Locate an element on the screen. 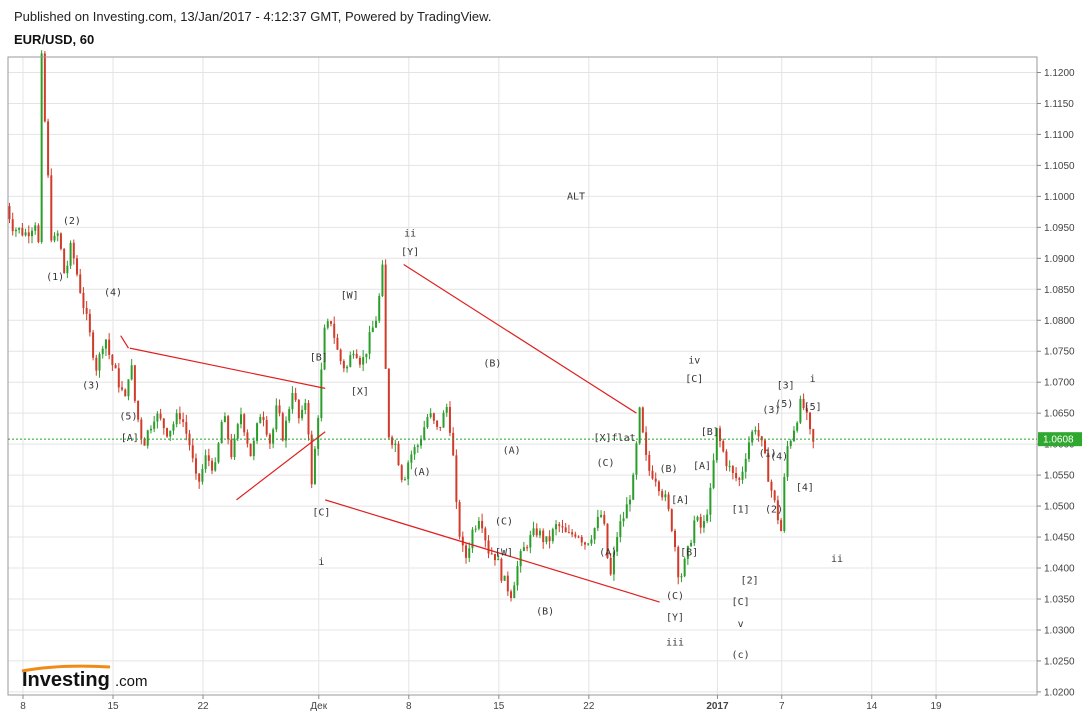 The height and width of the screenshot is (720, 1091). wave-label: [A] is located at coordinates (130, 438).